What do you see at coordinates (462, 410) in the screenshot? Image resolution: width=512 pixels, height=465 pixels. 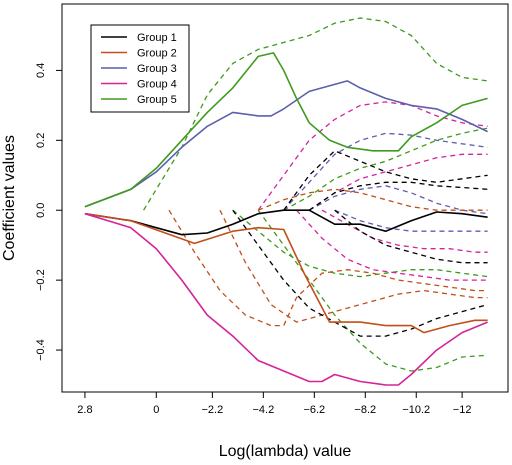 I see `x-tick-label: −12` at bounding box center [462, 410].